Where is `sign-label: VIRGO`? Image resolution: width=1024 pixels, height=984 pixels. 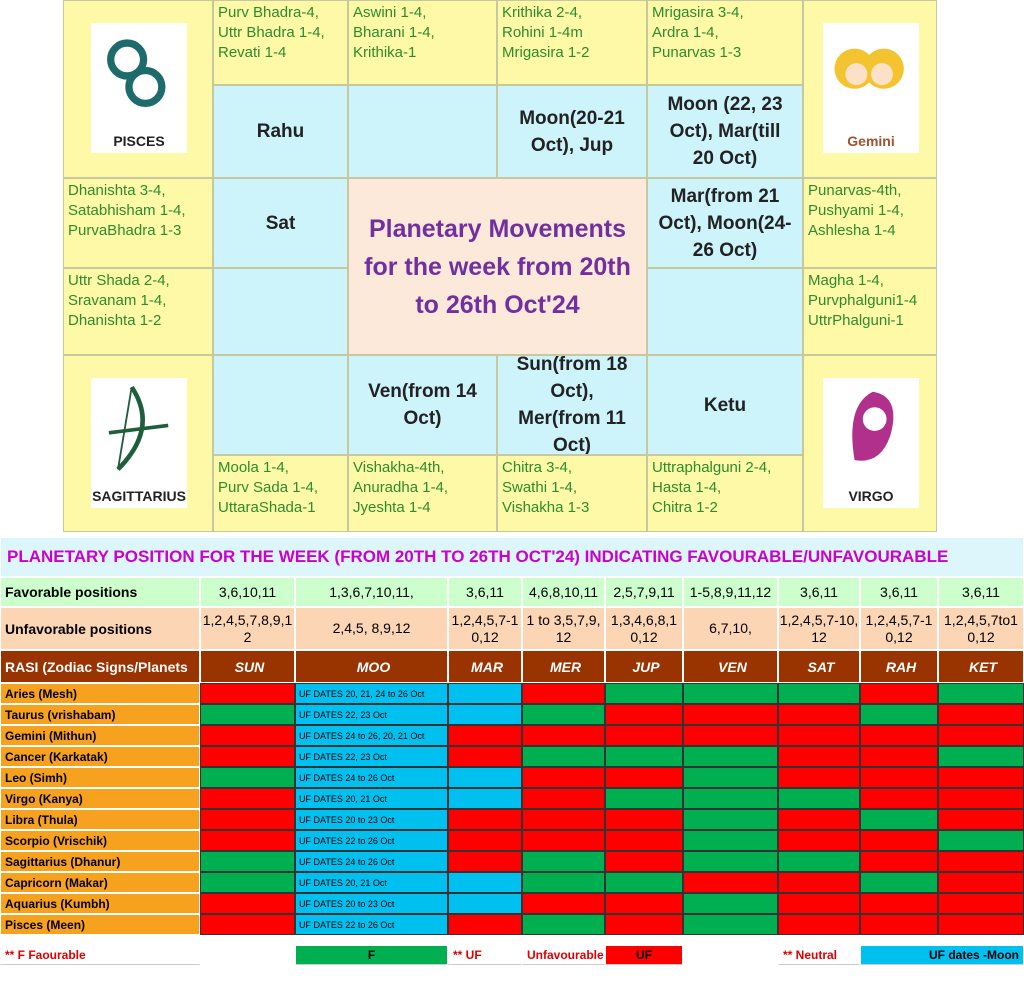 sign-label: VIRGO is located at coordinates (871, 496).